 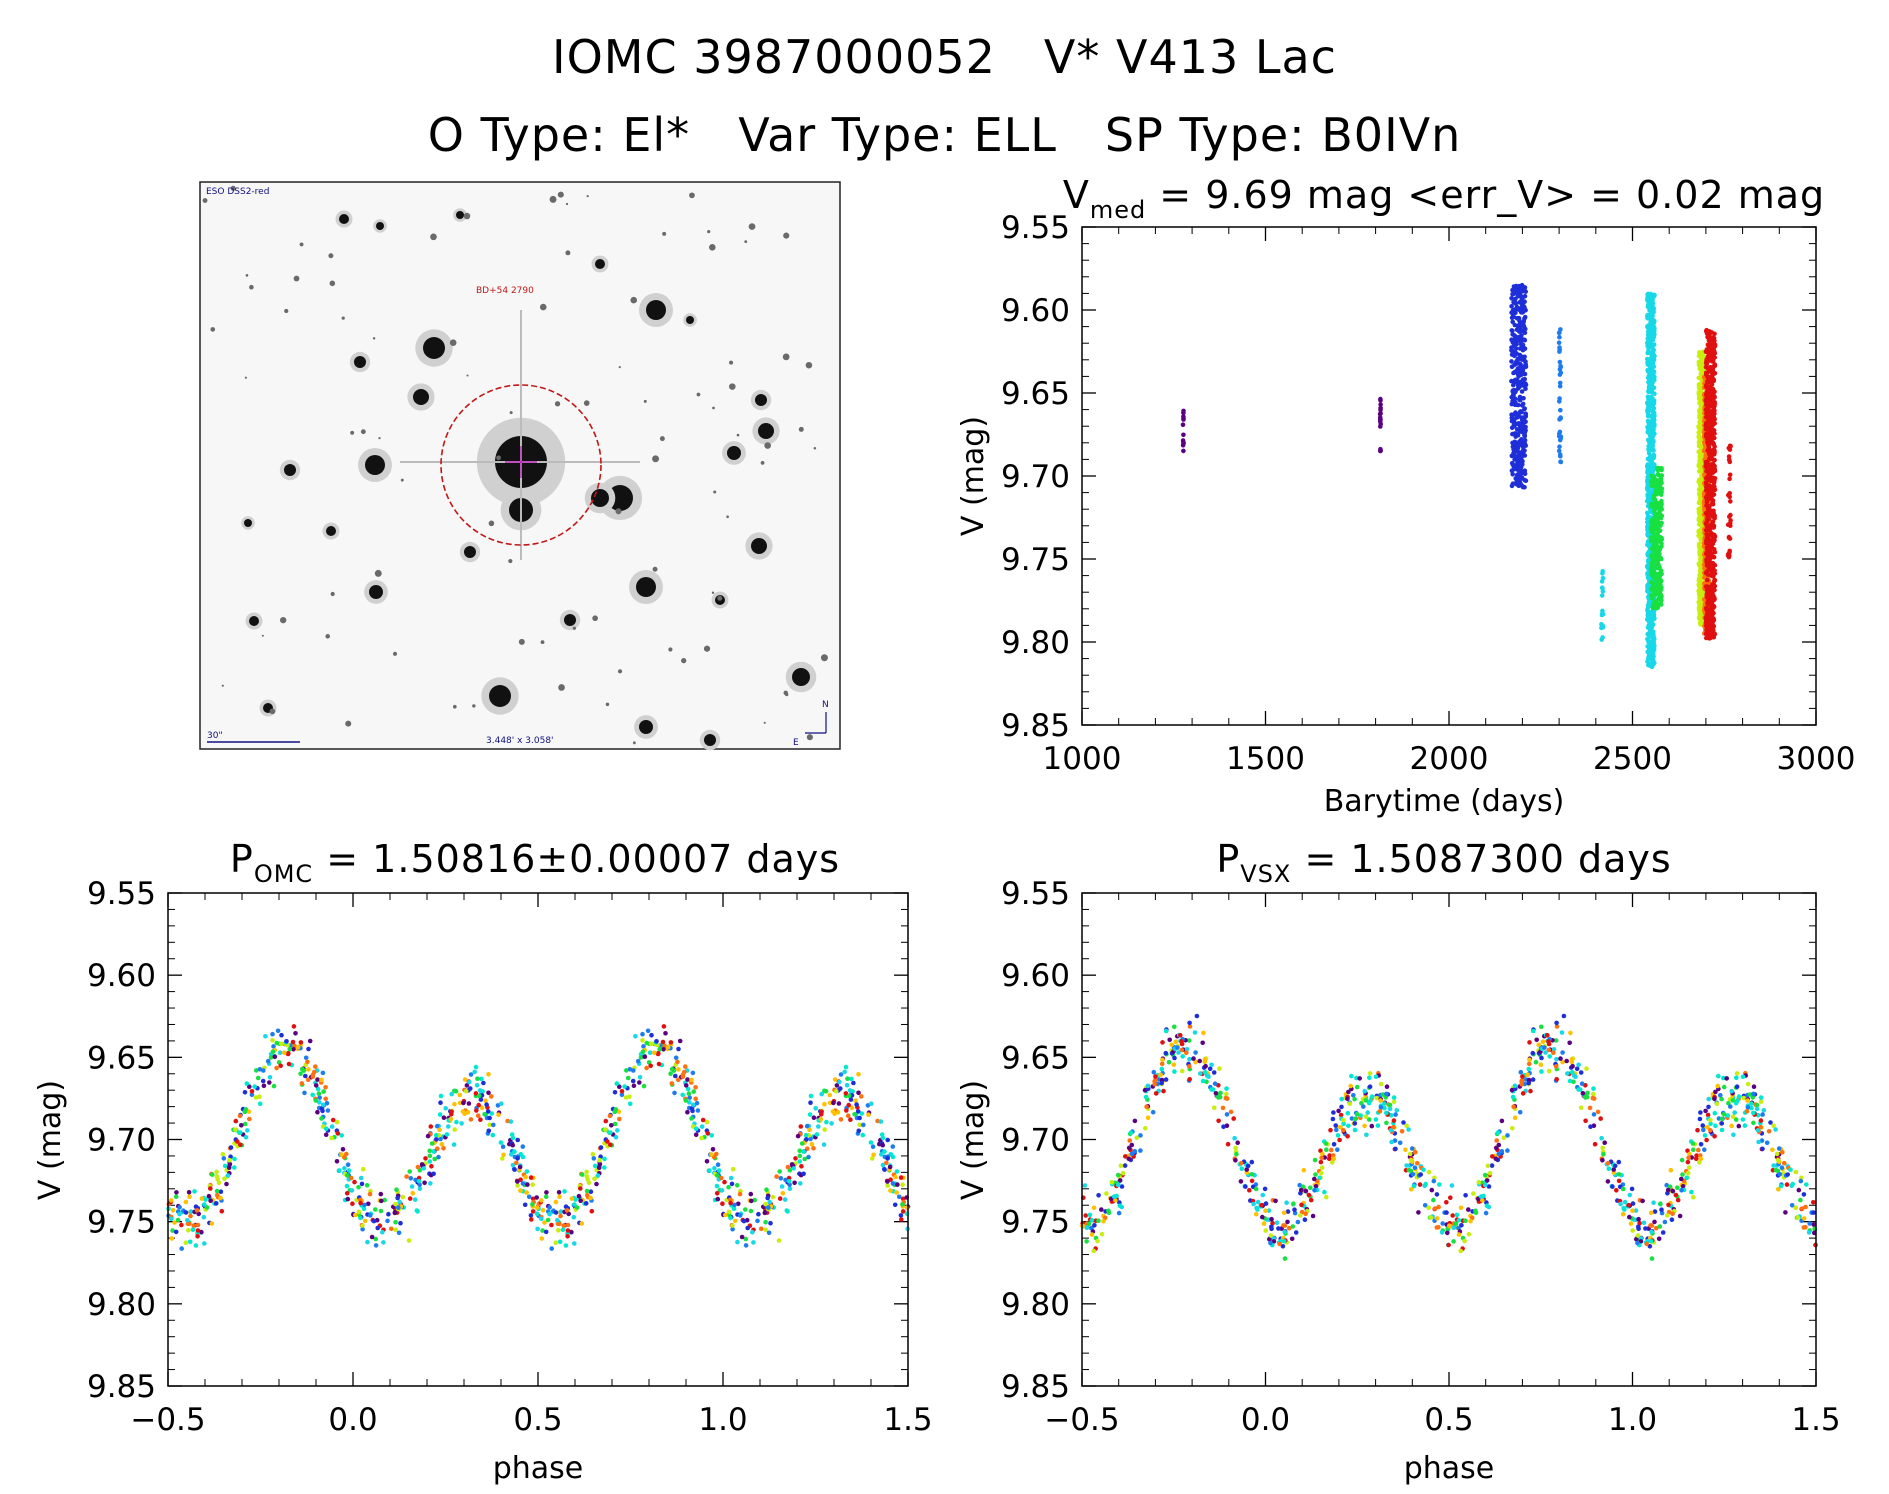 I want to click on x-tick-label: 2500, so click(x=1632, y=759).